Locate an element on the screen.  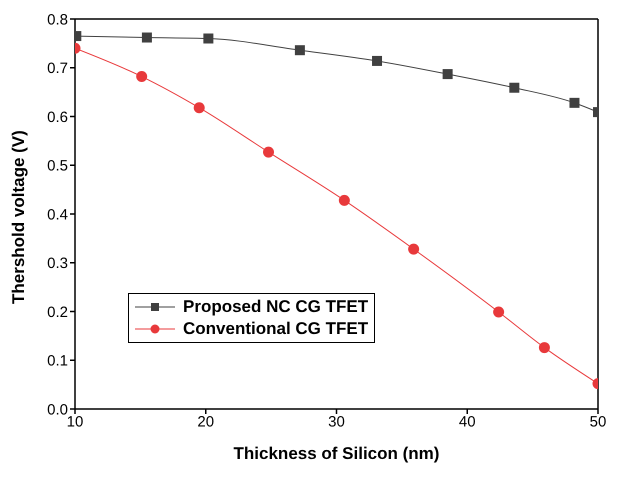
x-tick-label: 20 is located at coordinates (205, 422).